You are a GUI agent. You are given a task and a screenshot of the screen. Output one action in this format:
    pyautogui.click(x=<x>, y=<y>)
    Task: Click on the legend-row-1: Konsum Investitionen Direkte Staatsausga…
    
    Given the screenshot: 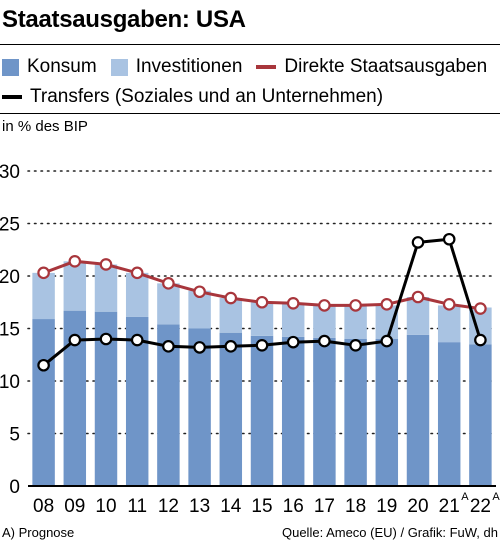 What is the action you would take?
    pyautogui.click(x=251, y=67)
    